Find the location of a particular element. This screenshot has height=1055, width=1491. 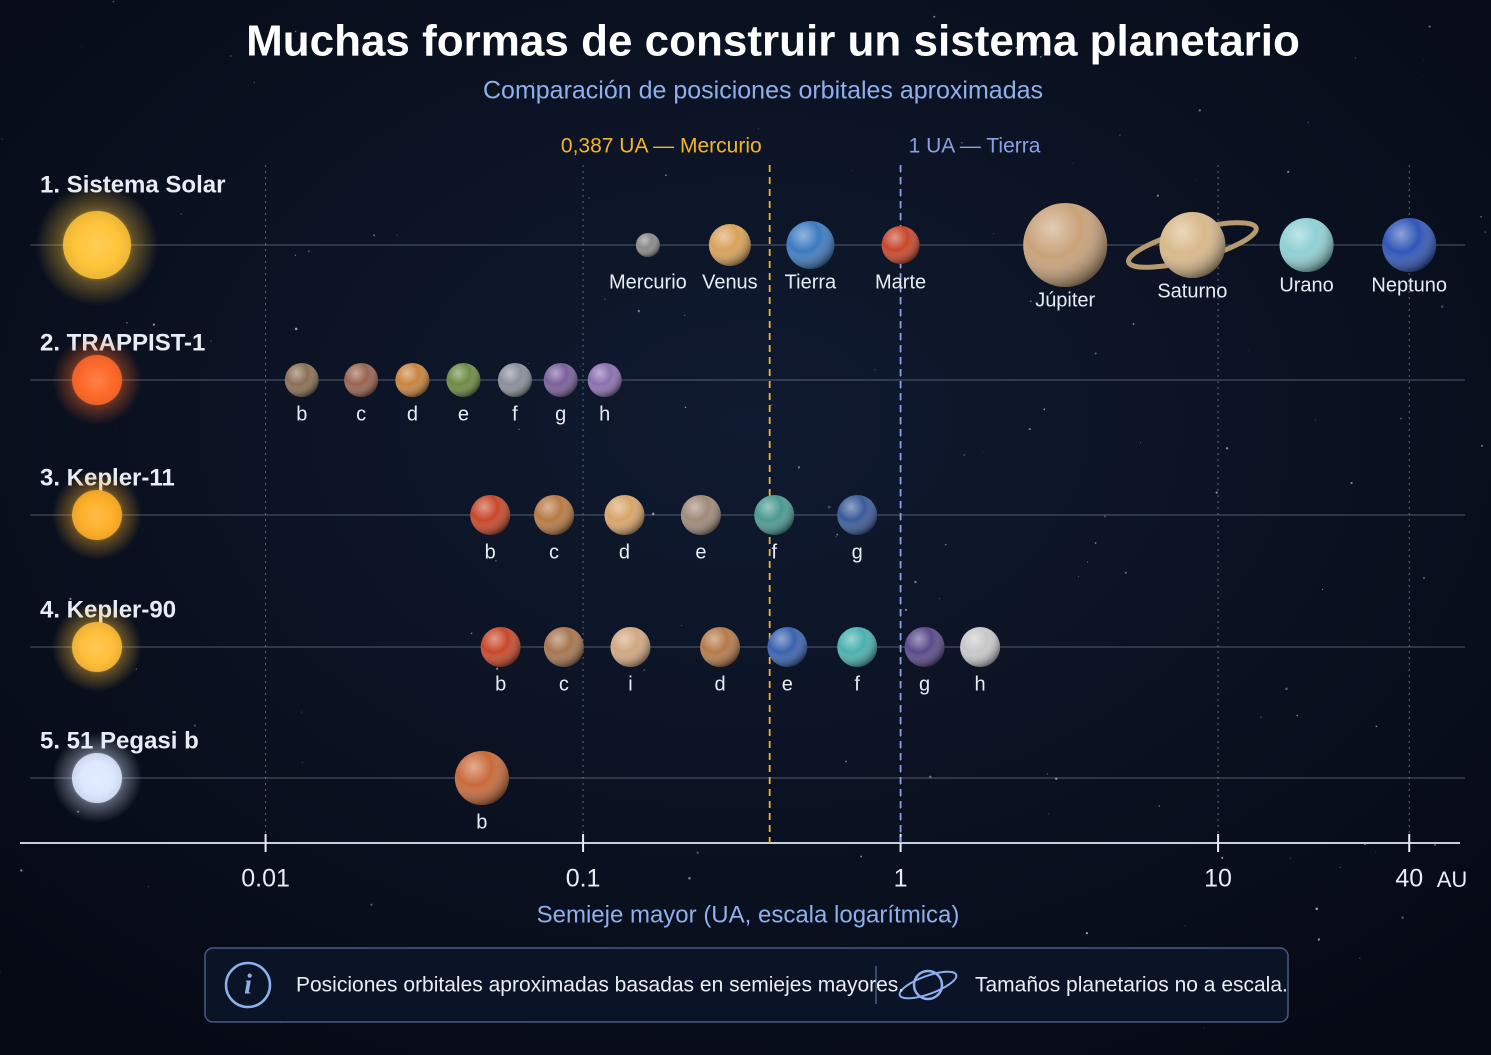

planet-label: f is located at coordinates (774, 552).